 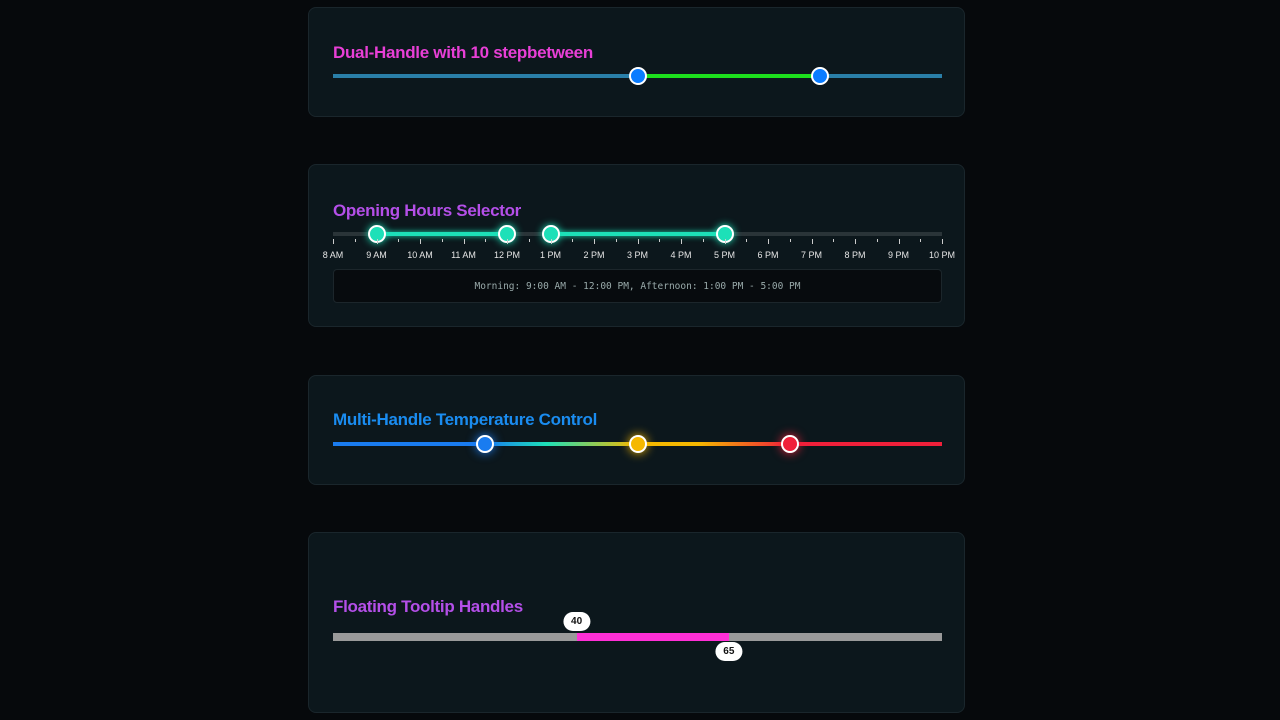 What do you see at coordinates (636, 62) in the screenshot?
I see `dual-handle-card: Dual-Handle with 10 stepbetween` at bounding box center [636, 62].